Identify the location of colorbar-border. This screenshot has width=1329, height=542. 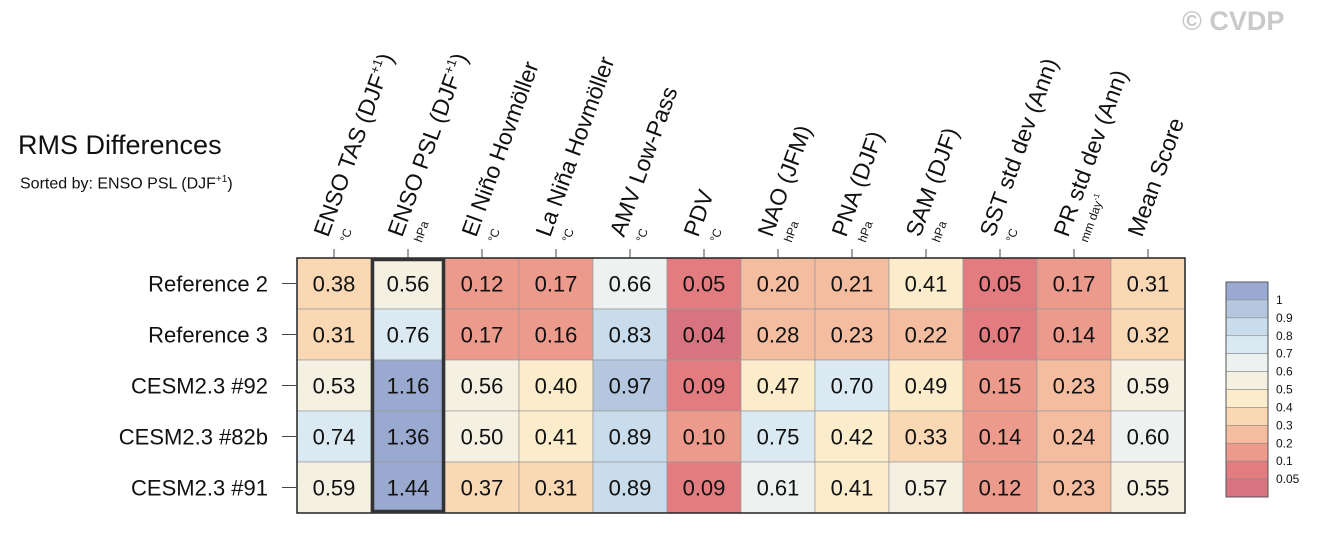
(1247, 389).